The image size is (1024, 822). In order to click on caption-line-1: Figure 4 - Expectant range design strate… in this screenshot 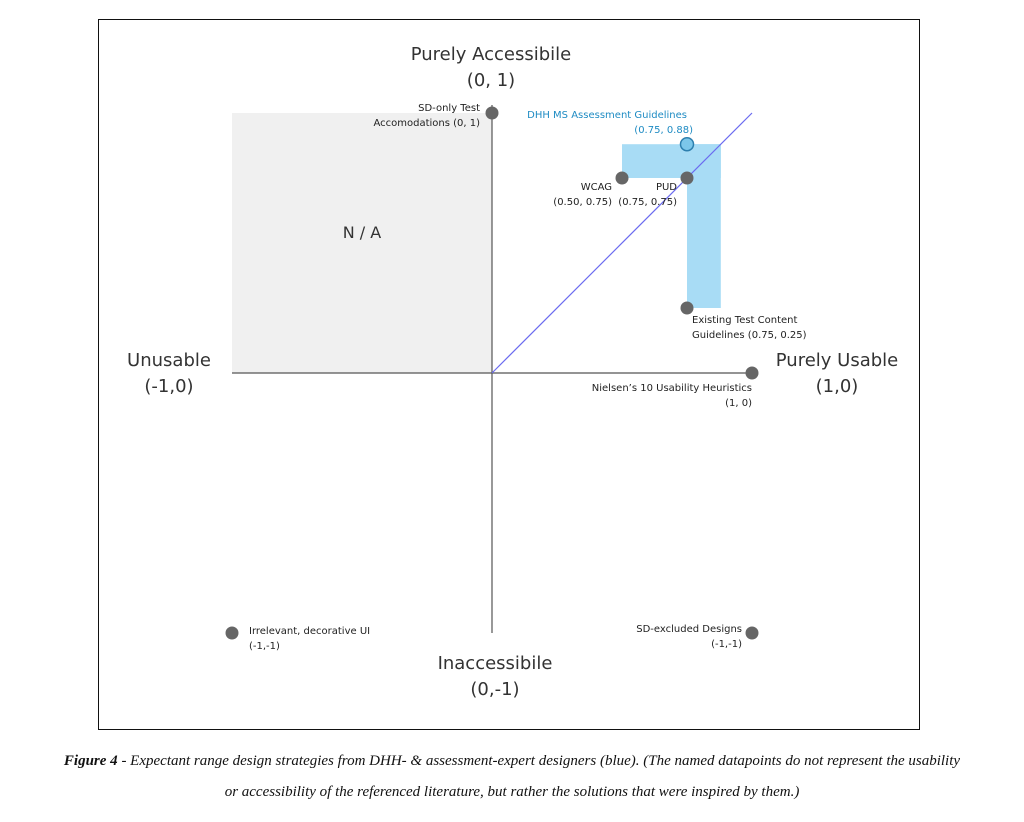, I will do `click(512, 761)`.